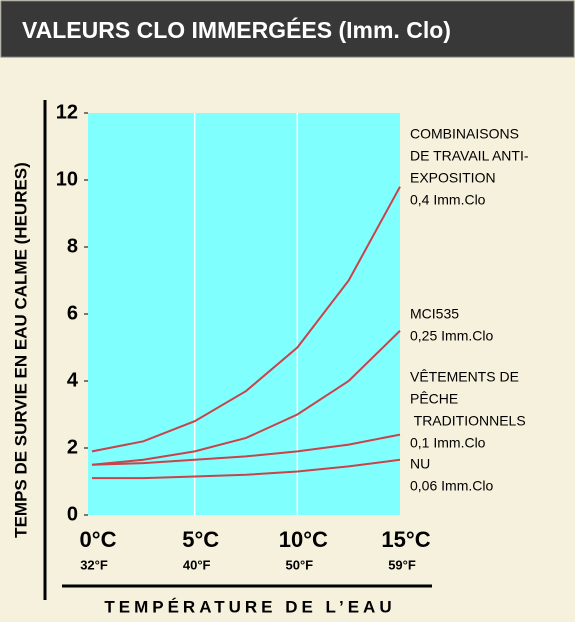 The image size is (575, 622). Describe the element at coordinates (453, 178) in the screenshot. I see `series-label: EXPOSITION` at that location.